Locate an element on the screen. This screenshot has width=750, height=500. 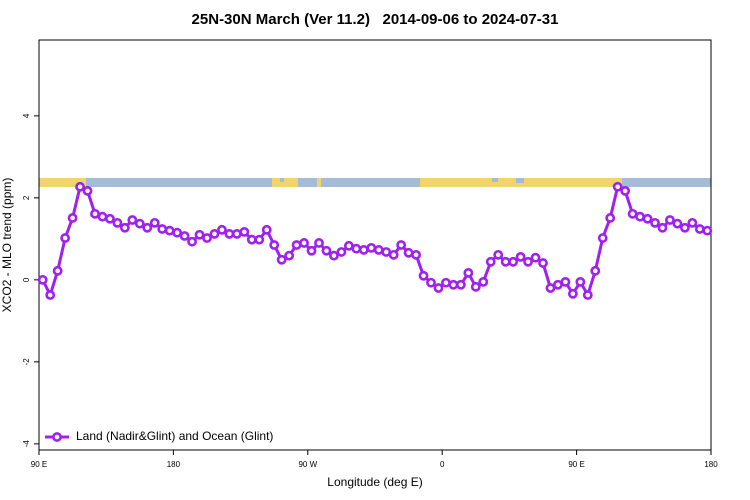
y-tick-label: 0 is located at coordinates (26, 279).